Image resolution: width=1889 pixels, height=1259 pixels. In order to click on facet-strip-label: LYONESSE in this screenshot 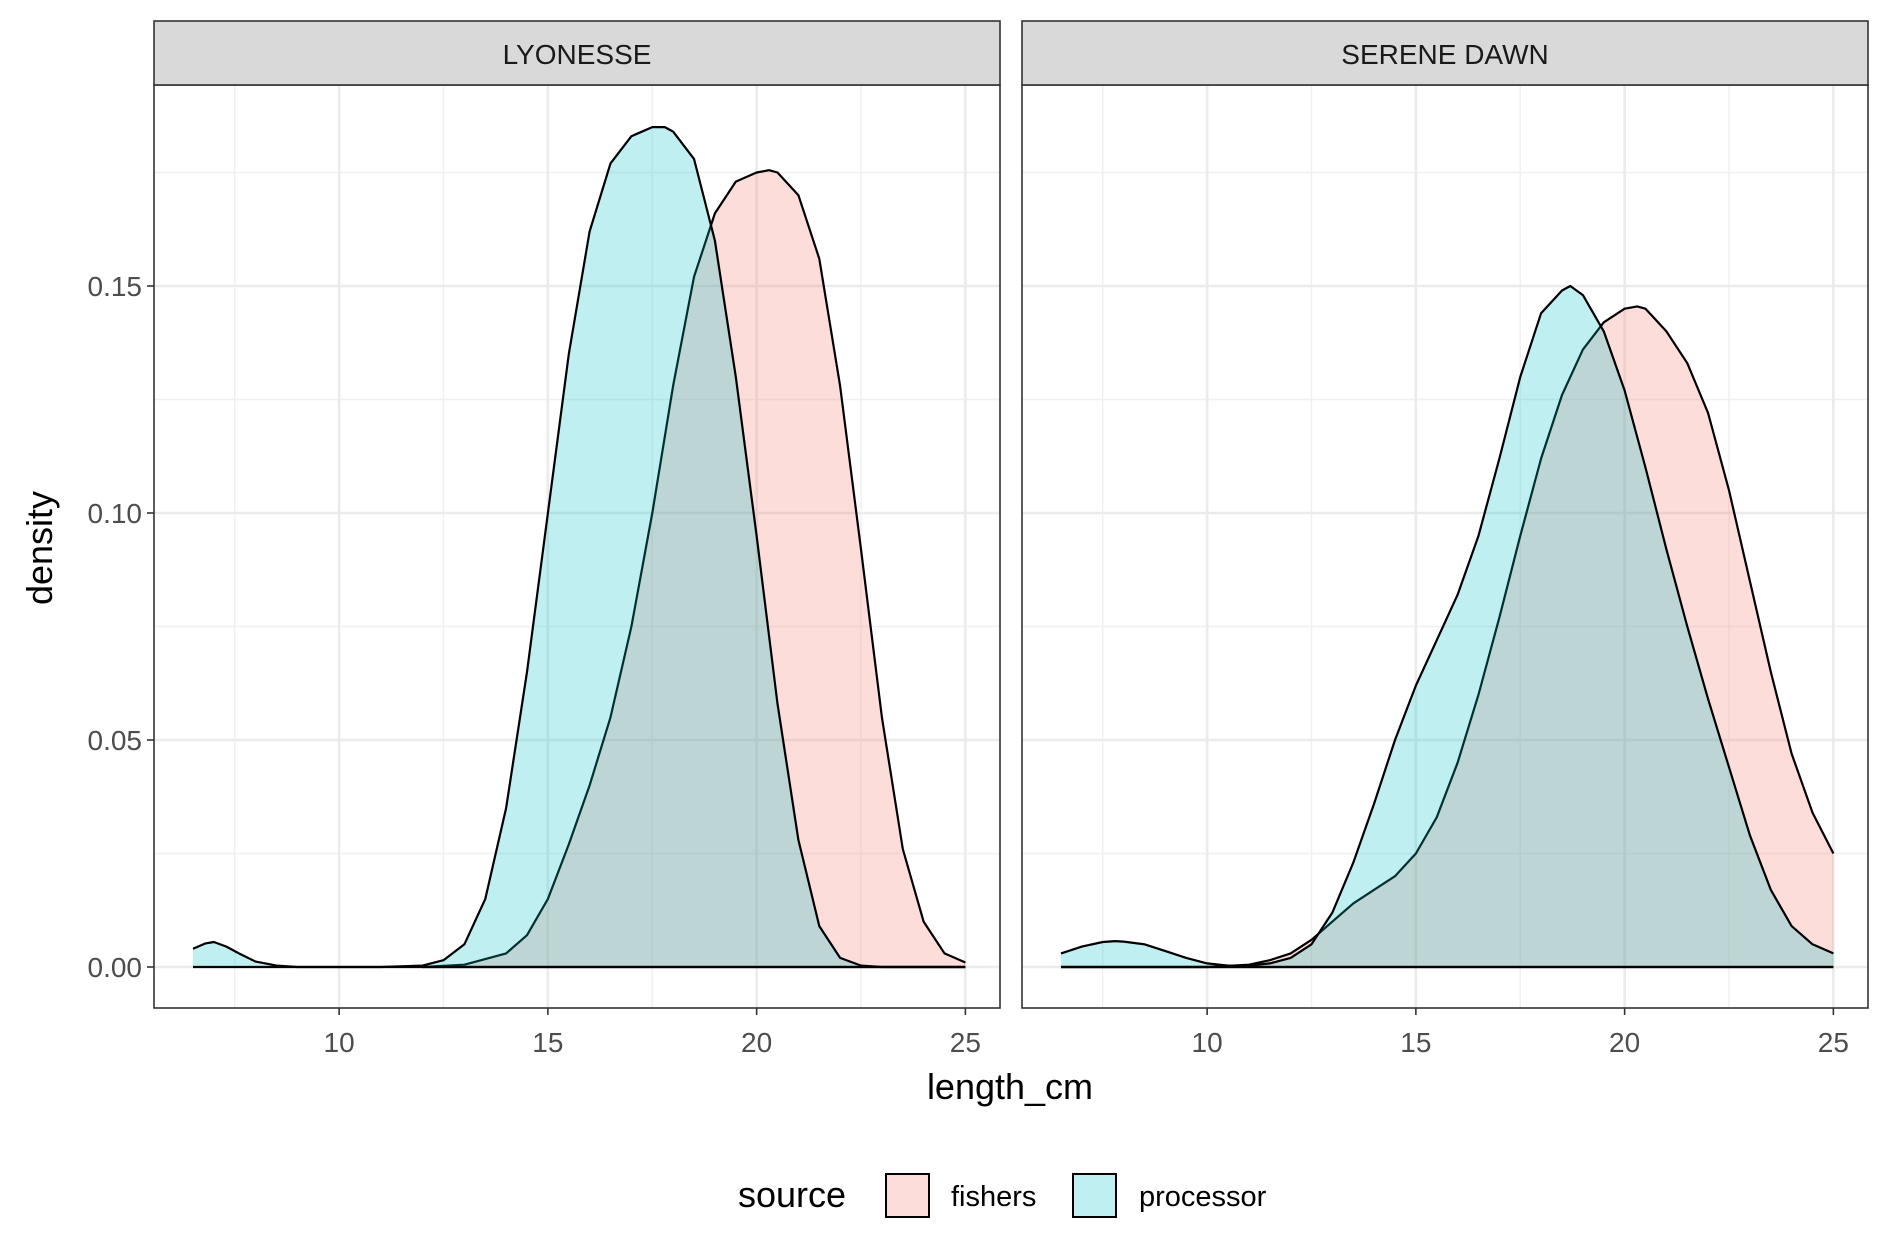, I will do `click(577, 54)`.